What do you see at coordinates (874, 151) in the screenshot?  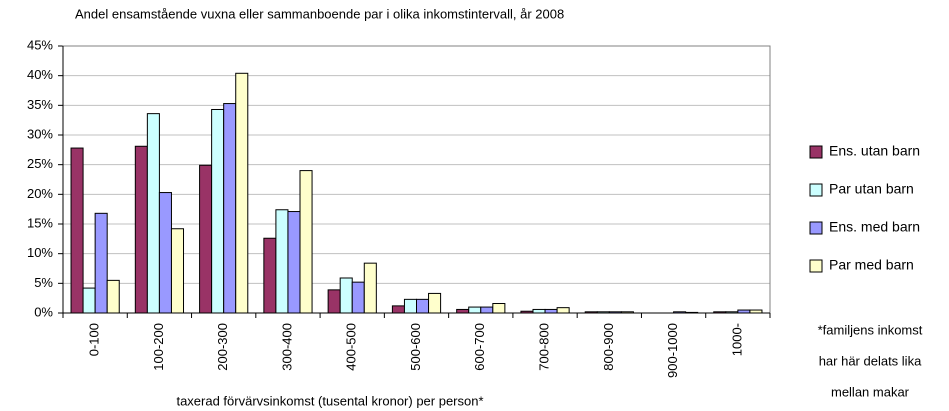 I see `legend-label: Ens. utan barn` at bounding box center [874, 151].